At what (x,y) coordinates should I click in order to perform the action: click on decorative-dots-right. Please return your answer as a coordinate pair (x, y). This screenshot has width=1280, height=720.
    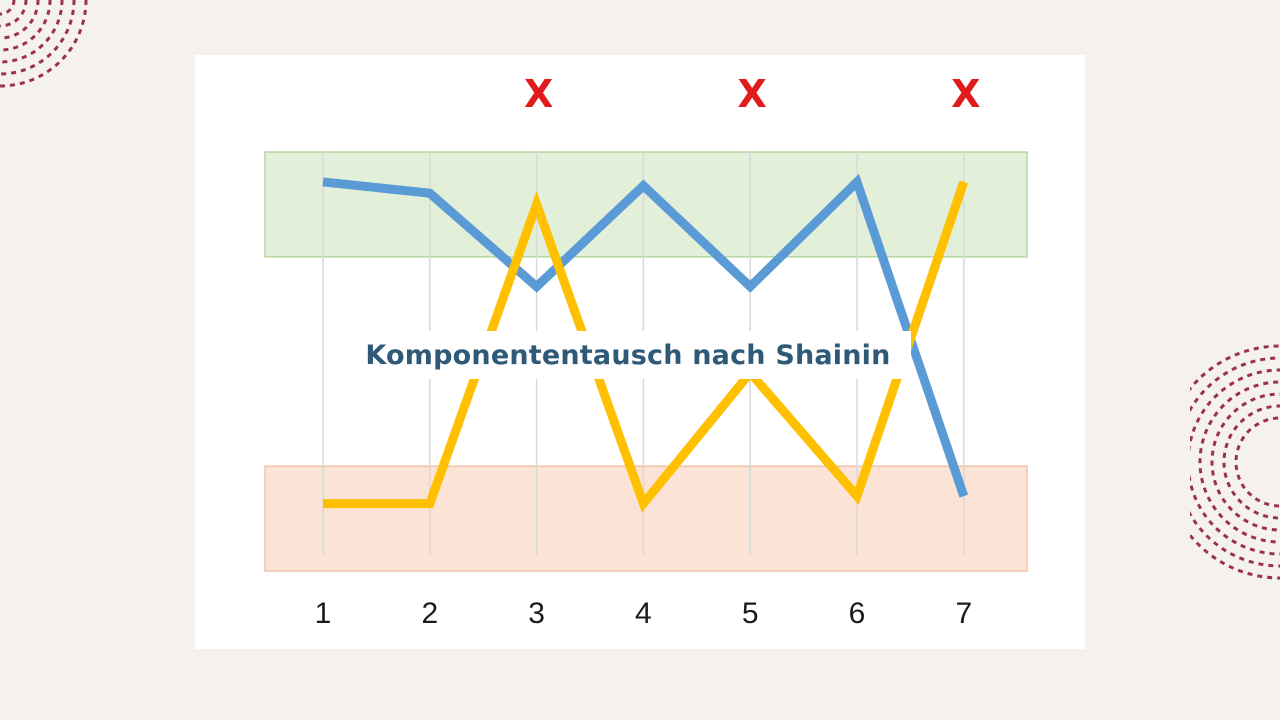
    Looking at the image, I should click on (1235, 462).